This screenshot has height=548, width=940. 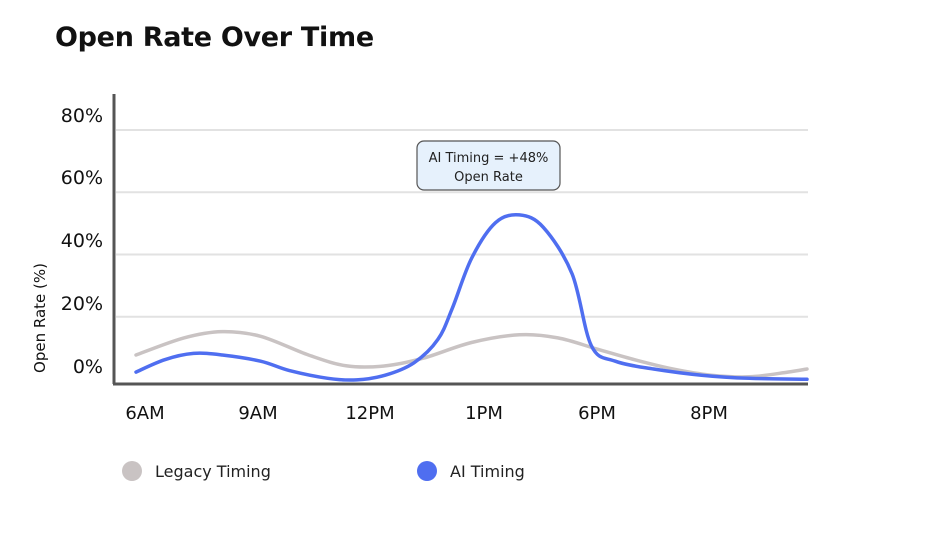 What do you see at coordinates (40, 318) in the screenshot?
I see `y-axis-title: Open Rate (%)` at bounding box center [40, 318].